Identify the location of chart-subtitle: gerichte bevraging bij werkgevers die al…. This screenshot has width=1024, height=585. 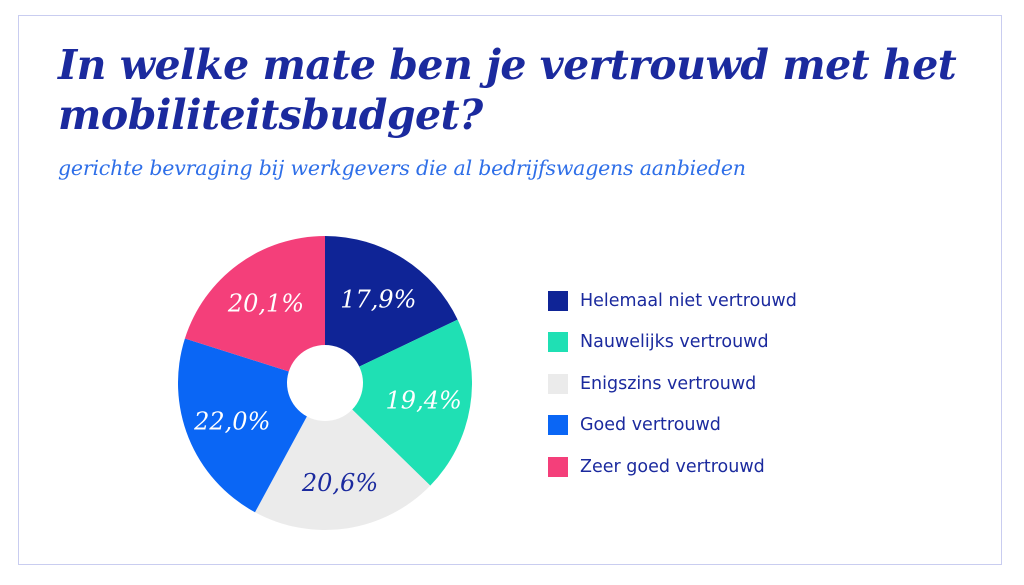
(402, 168).